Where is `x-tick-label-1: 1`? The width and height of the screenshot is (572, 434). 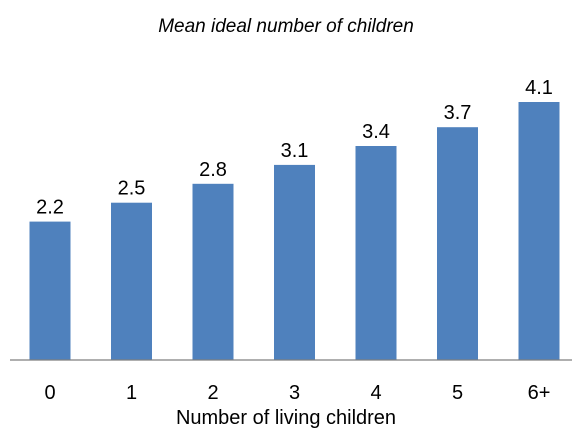 x-tick-label-1: 1 is located at coordinates (131, 393).